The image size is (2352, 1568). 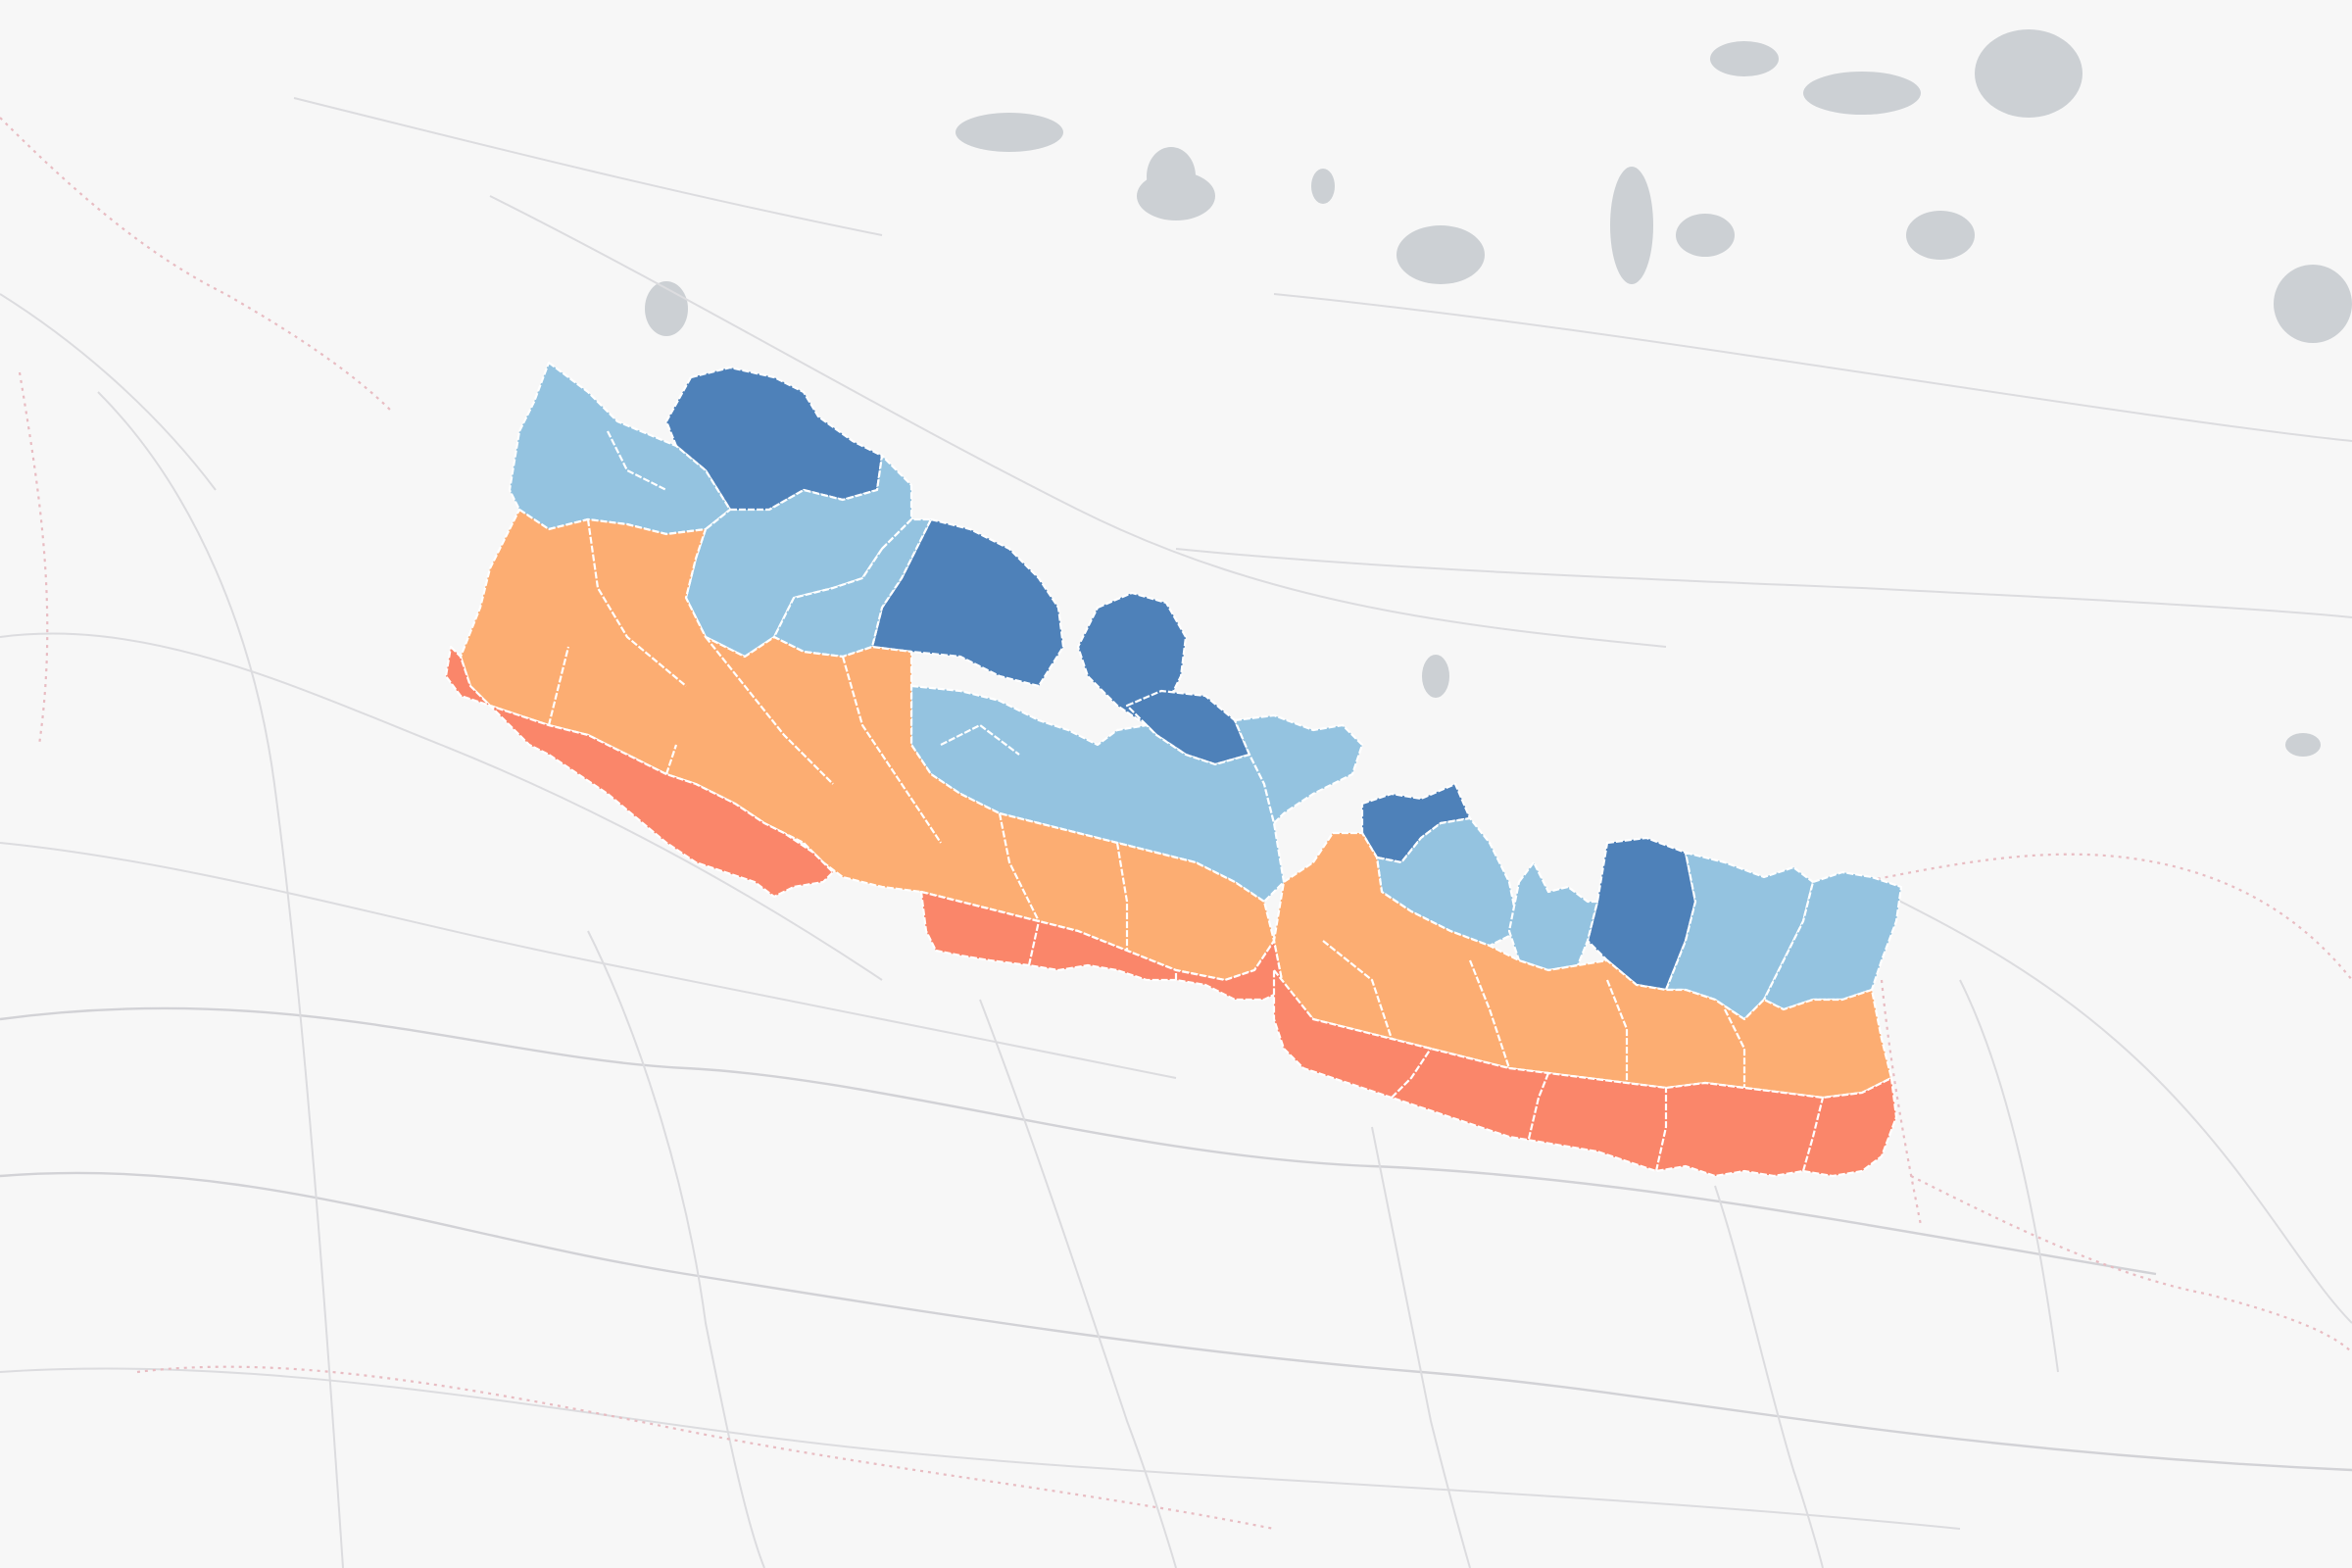 I want to click on district-region-2e, so click(x=1298, y=769).